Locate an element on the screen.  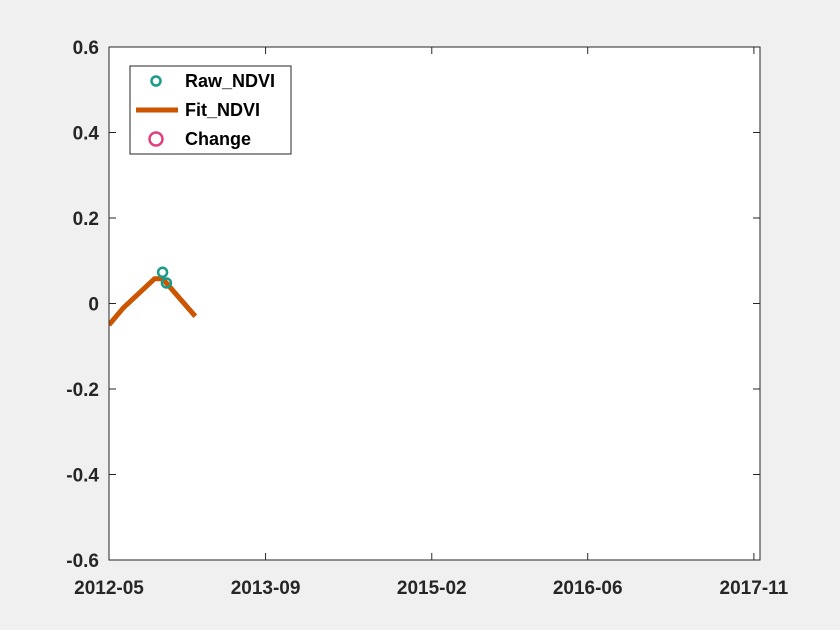
x-tick-label: 2013-09 is located at coordinates (266, 588).